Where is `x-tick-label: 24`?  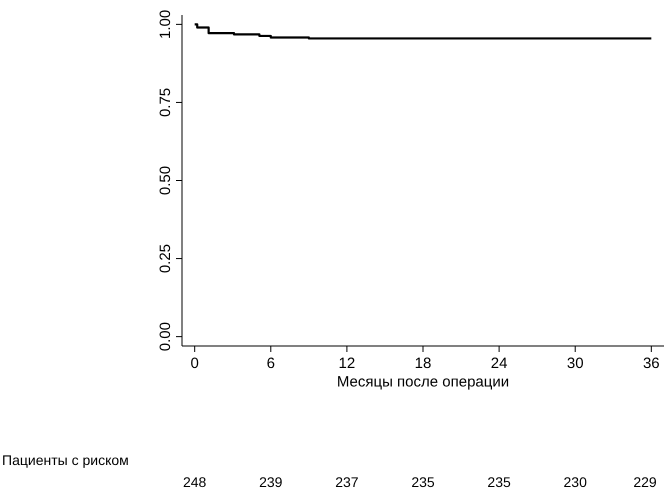 x-tick-label: 24 is located at coordinates (499, 363).